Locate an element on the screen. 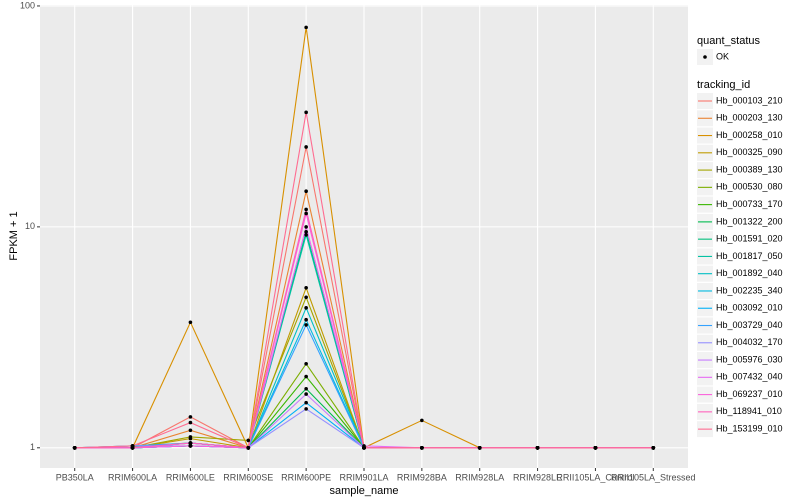  legend-label: Hb_000530_080 is located at coordinates (749, 187).